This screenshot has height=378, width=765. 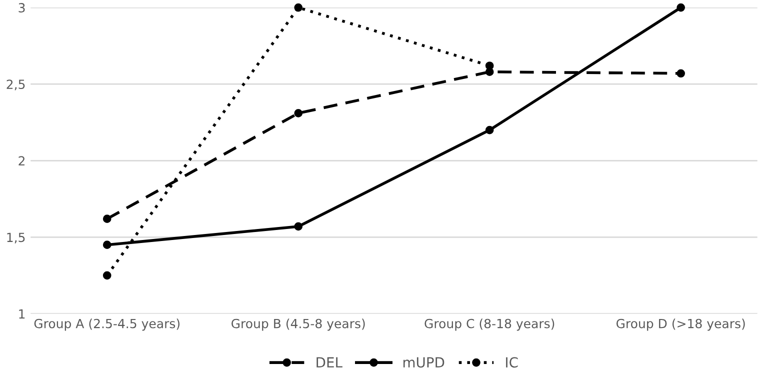 What do you see at coordinates (512, 362) in the screenshot?
I see `legend-label: IC` at bounding box center [512, 362].